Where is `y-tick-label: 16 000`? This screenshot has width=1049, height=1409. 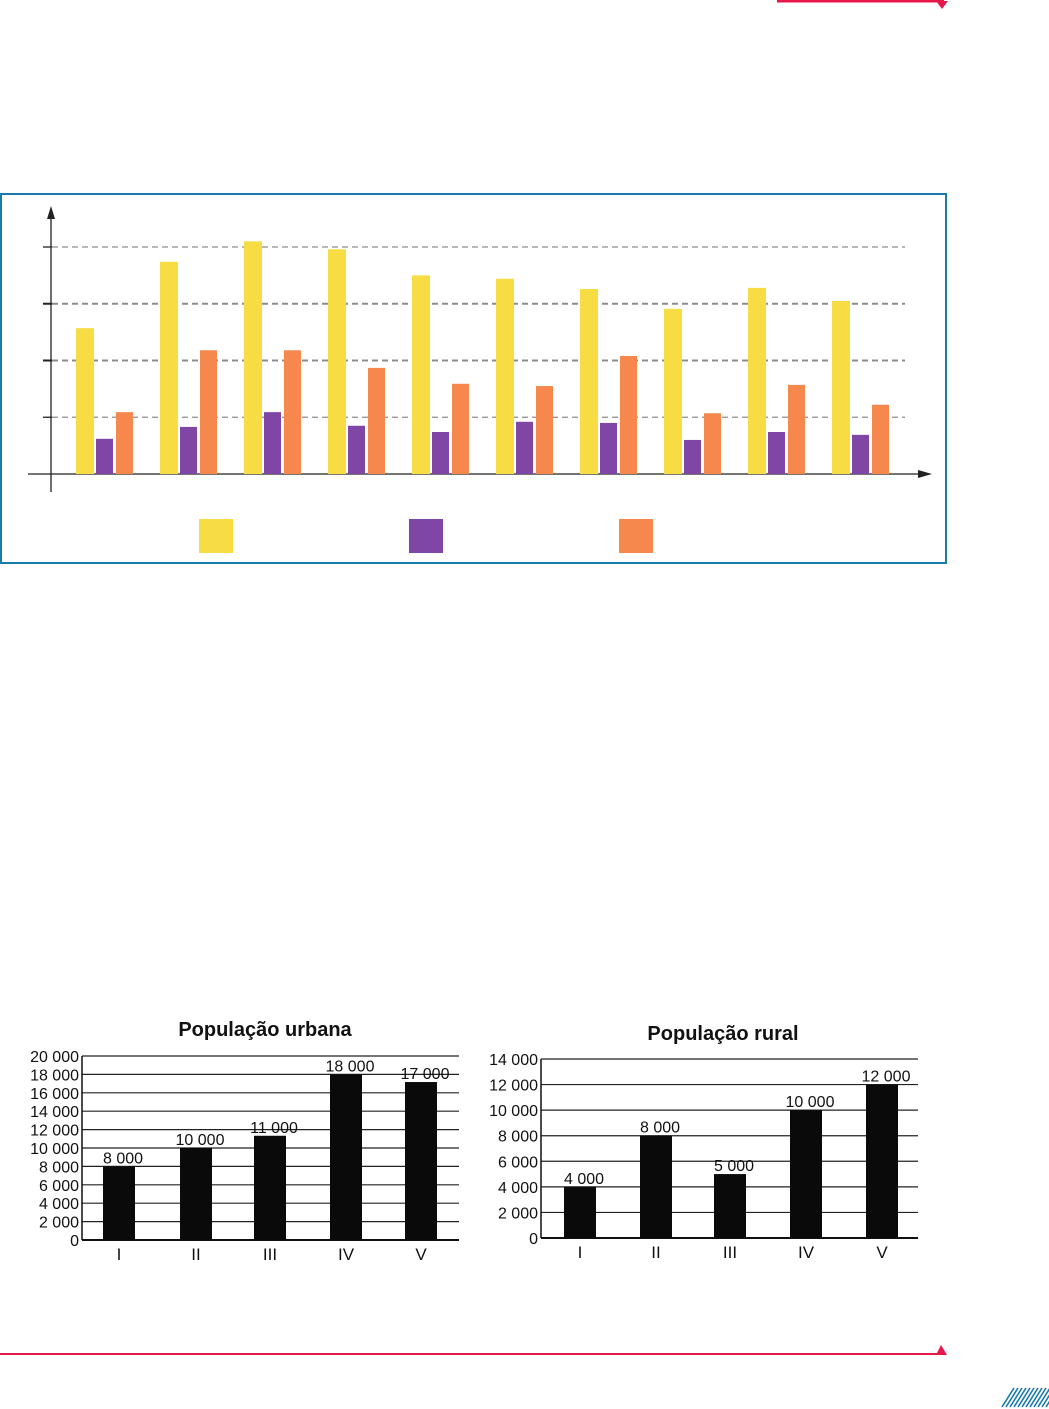 y-tick-label: 16 000 is located at coordinates (54, 1094).